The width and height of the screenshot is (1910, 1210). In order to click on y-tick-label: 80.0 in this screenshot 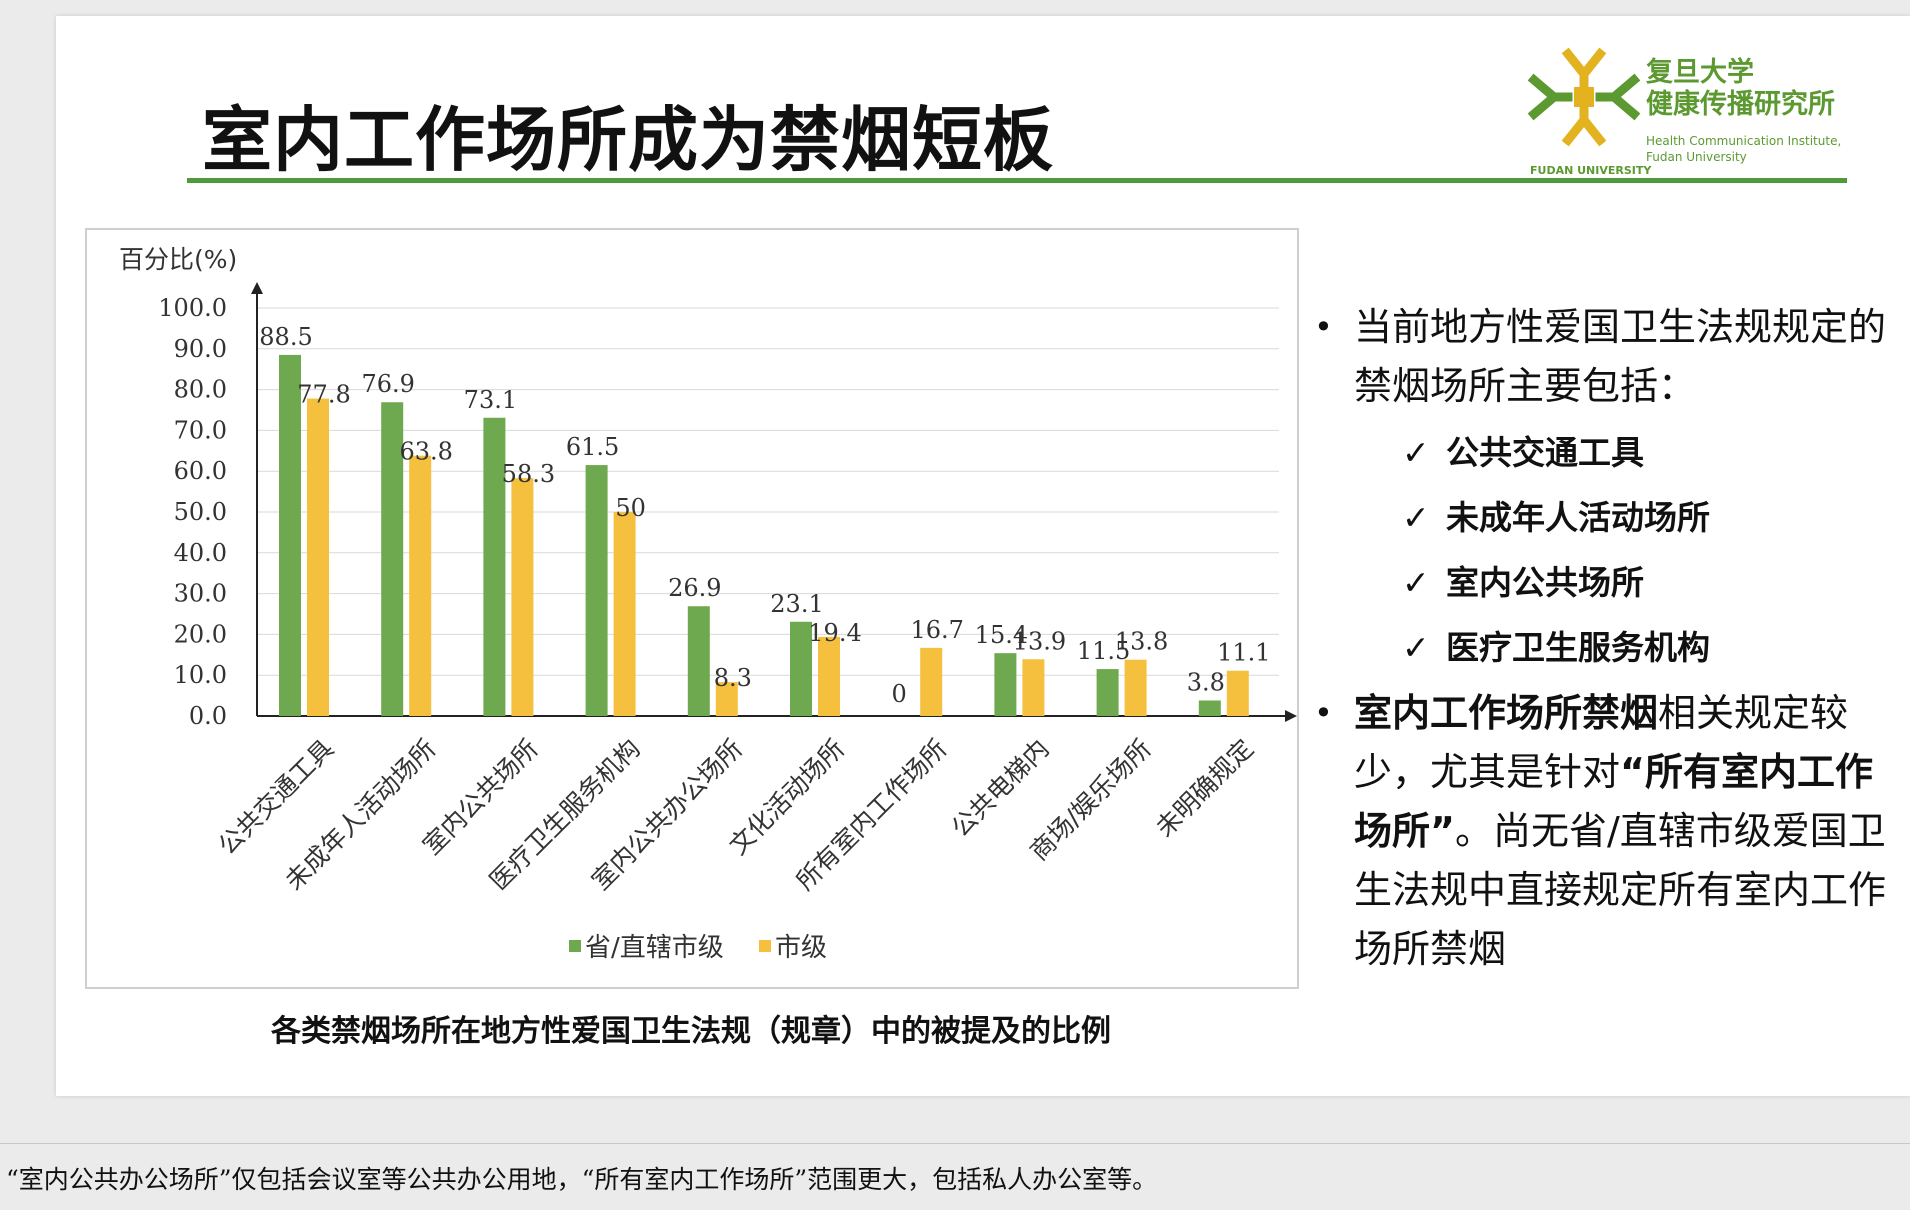, I will do `click(200, 390)`.